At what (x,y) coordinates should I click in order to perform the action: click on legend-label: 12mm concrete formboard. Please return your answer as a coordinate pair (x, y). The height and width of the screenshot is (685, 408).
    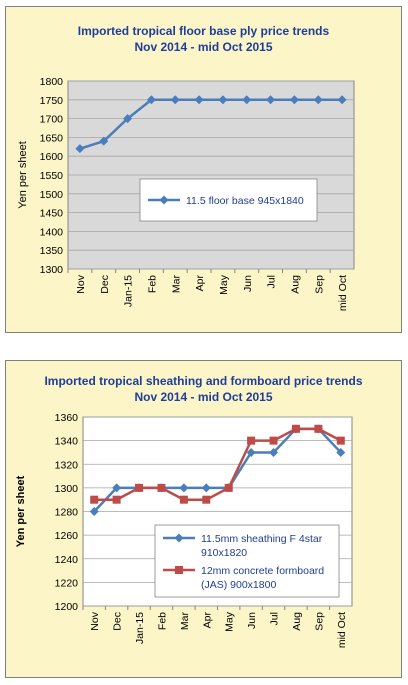
    Looking at the image, I should click on (262, 571).